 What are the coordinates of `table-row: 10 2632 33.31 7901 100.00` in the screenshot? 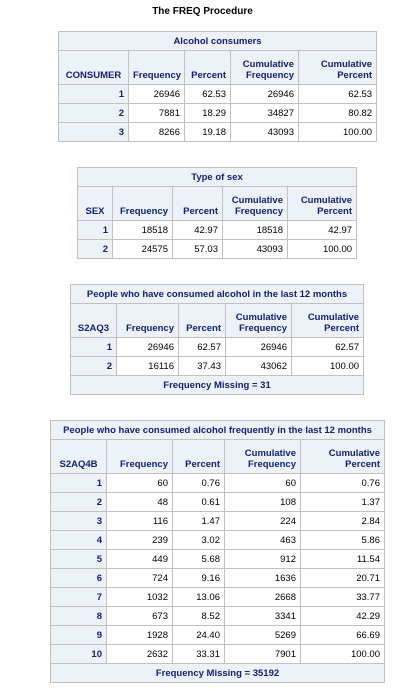 It's located at (217, 654).